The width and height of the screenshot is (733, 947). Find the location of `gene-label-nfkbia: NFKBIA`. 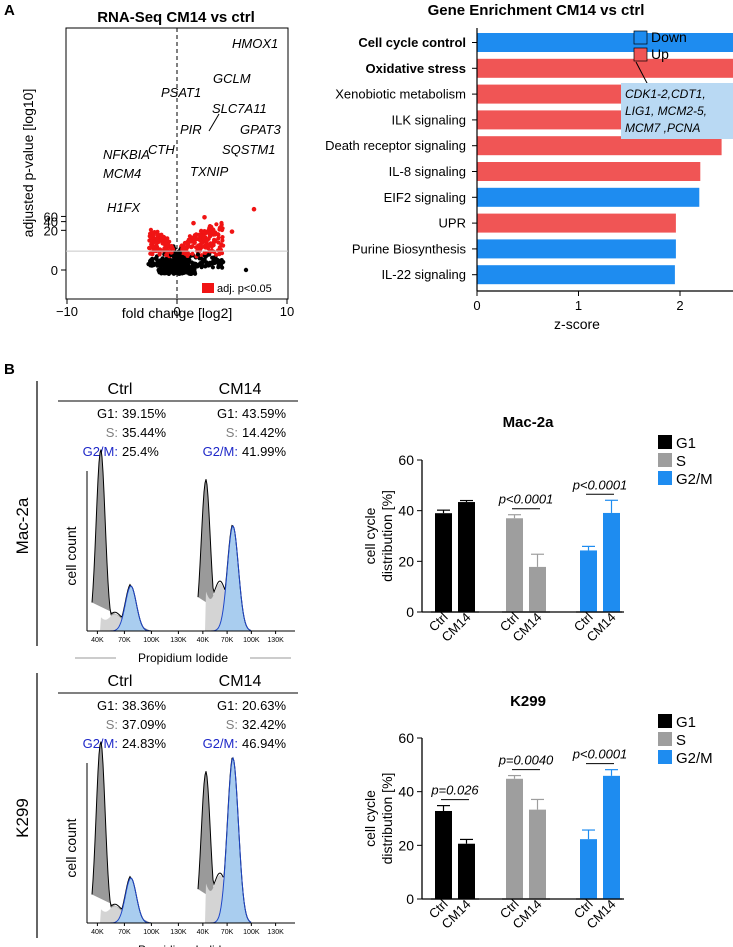

gene-label-nfkbia: NFKBIA is located at coordinates (126, 154).